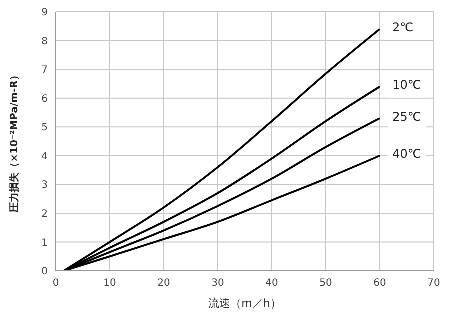 Image resolution: width=450 pixels, height=321 pixels. I want to click on x-tick-label: 20, so click(164, 284).